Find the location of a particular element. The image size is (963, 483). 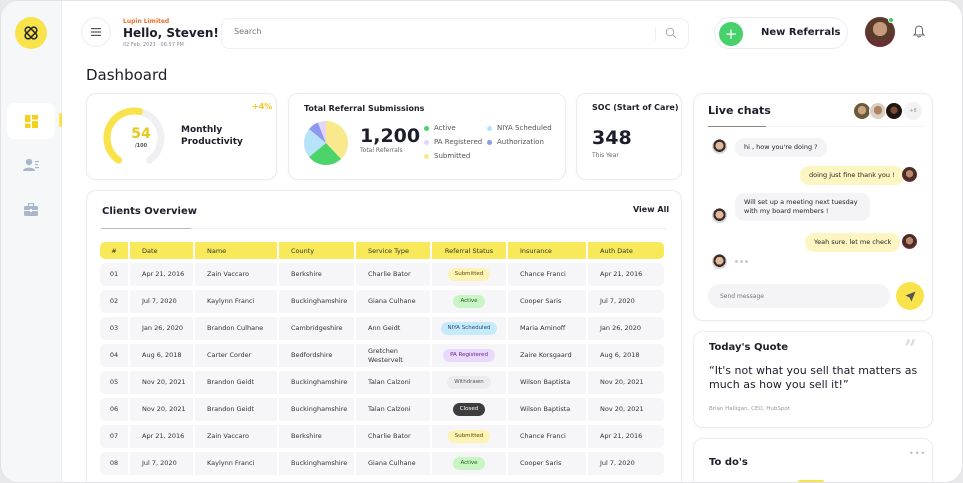

chat-message-outgoing: Yeah sure. let me check is located at coordinates (853, 242).